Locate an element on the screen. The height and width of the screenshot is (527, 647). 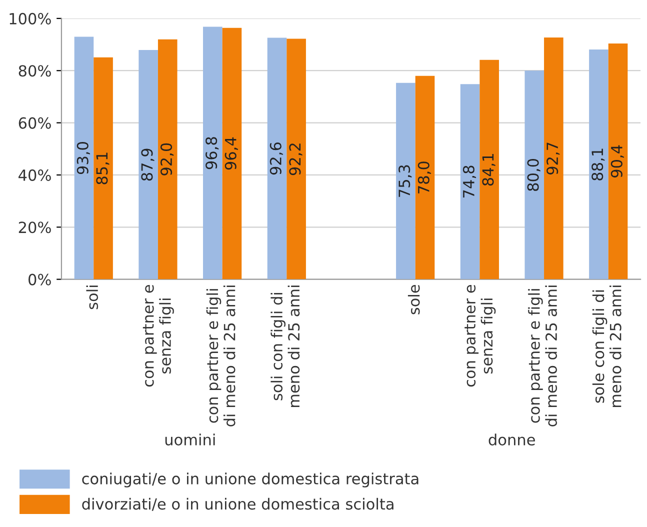
data-label: 75,3 is located at coordinates (405, 181).